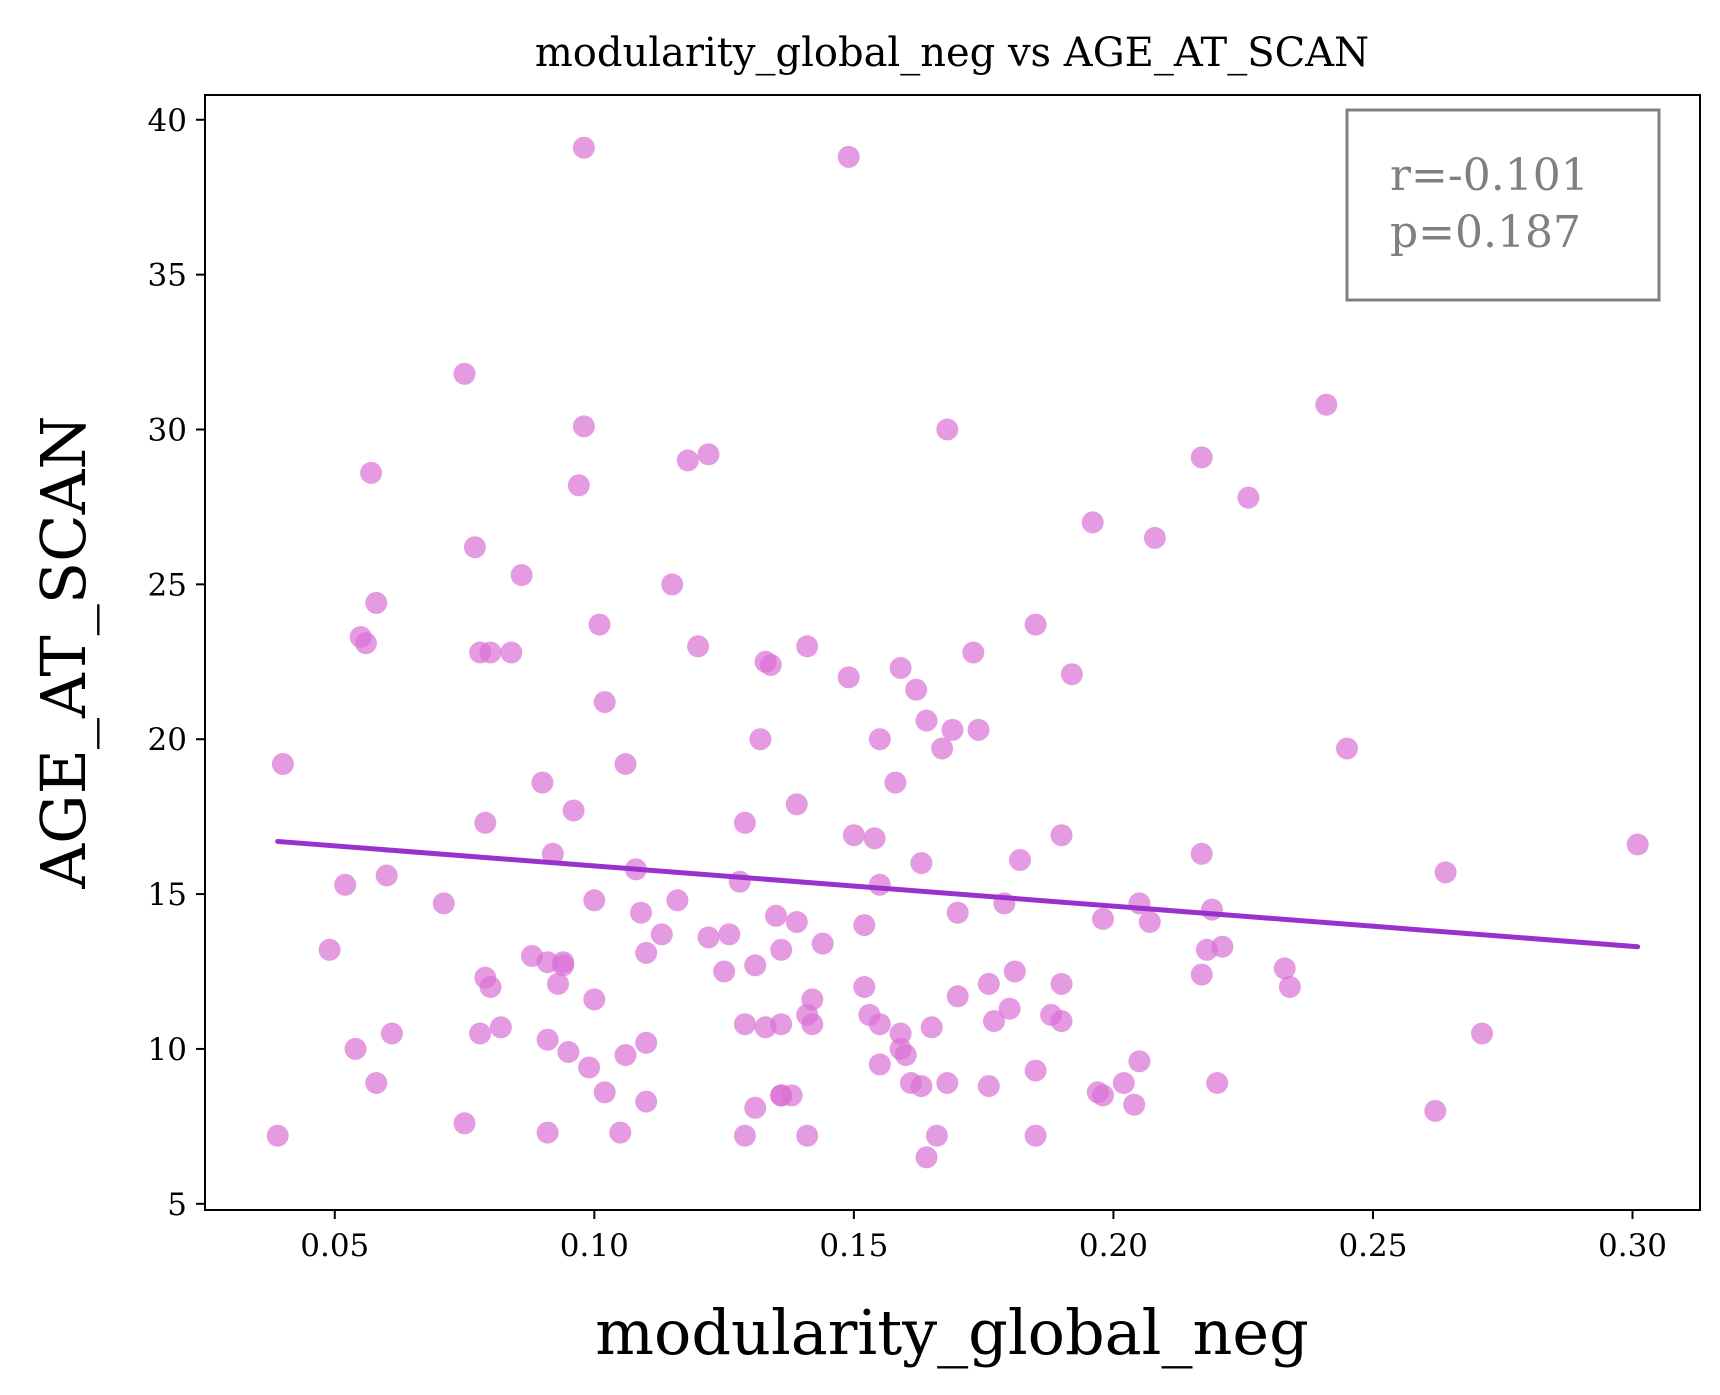 Image resolution: width=1720 pixels, height=1395 pixels. What do you see at coordinates (958, 894) in the screenshot?
I see `regression-layer` at bounding box center [958, 894].